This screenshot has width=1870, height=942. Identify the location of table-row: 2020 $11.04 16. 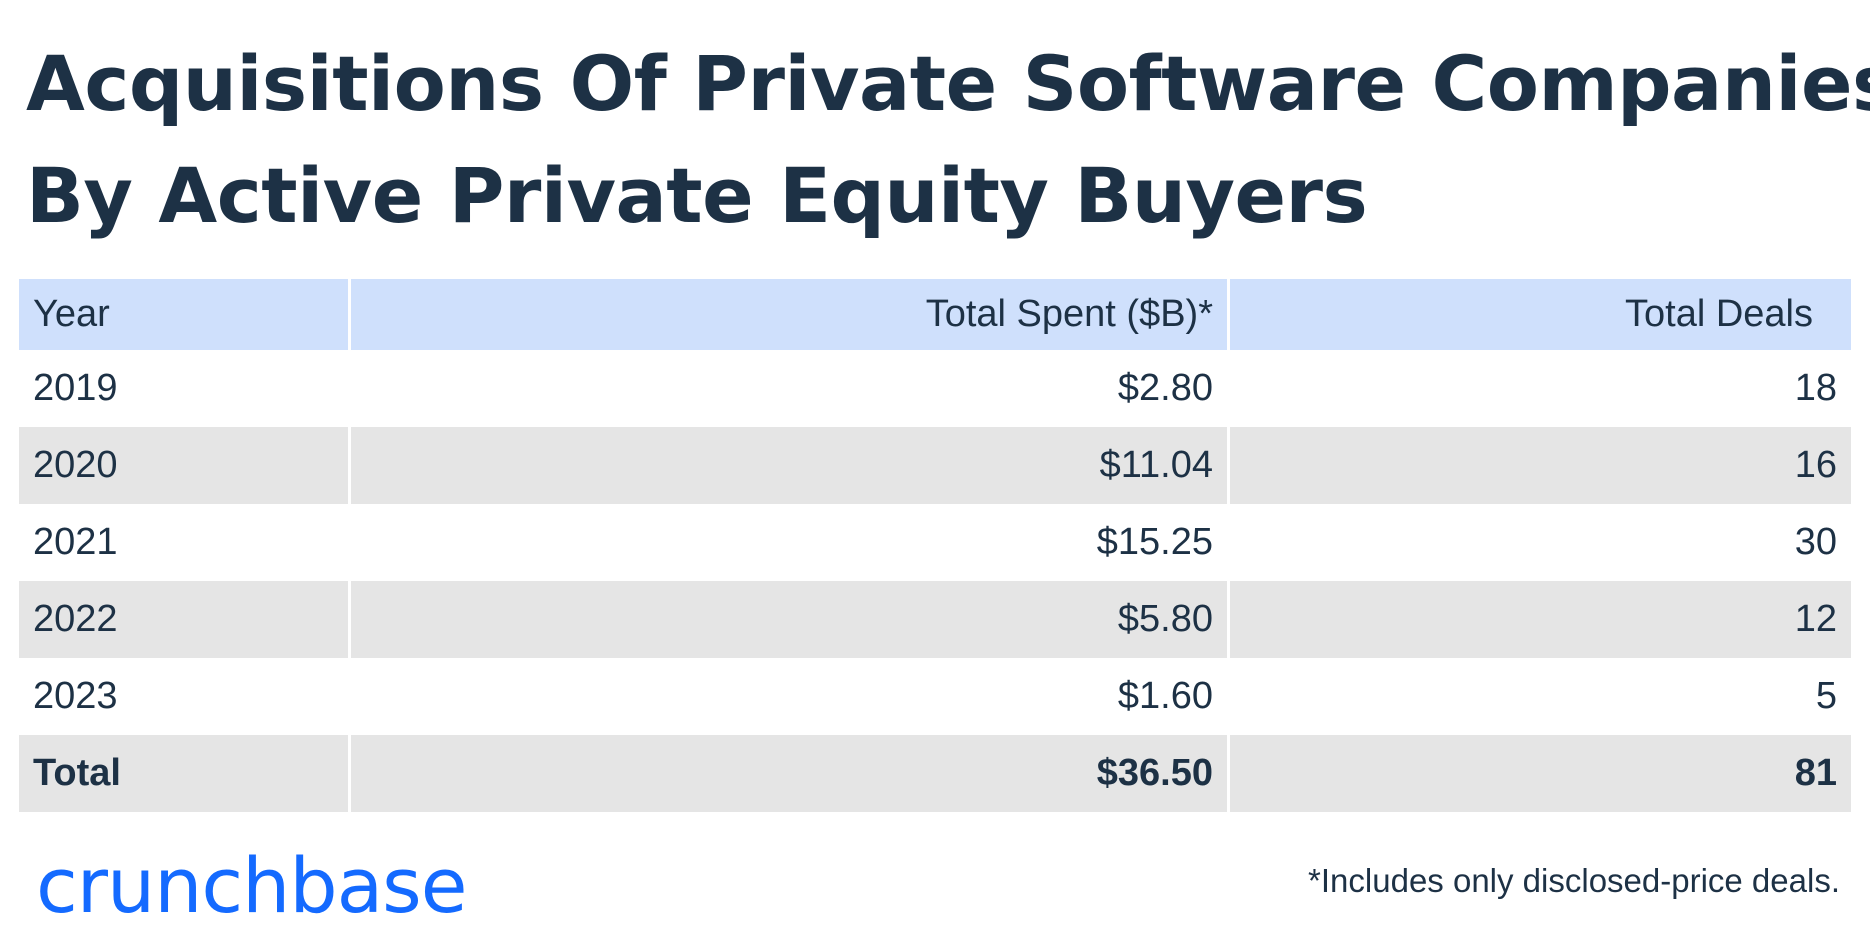
(935, 465).